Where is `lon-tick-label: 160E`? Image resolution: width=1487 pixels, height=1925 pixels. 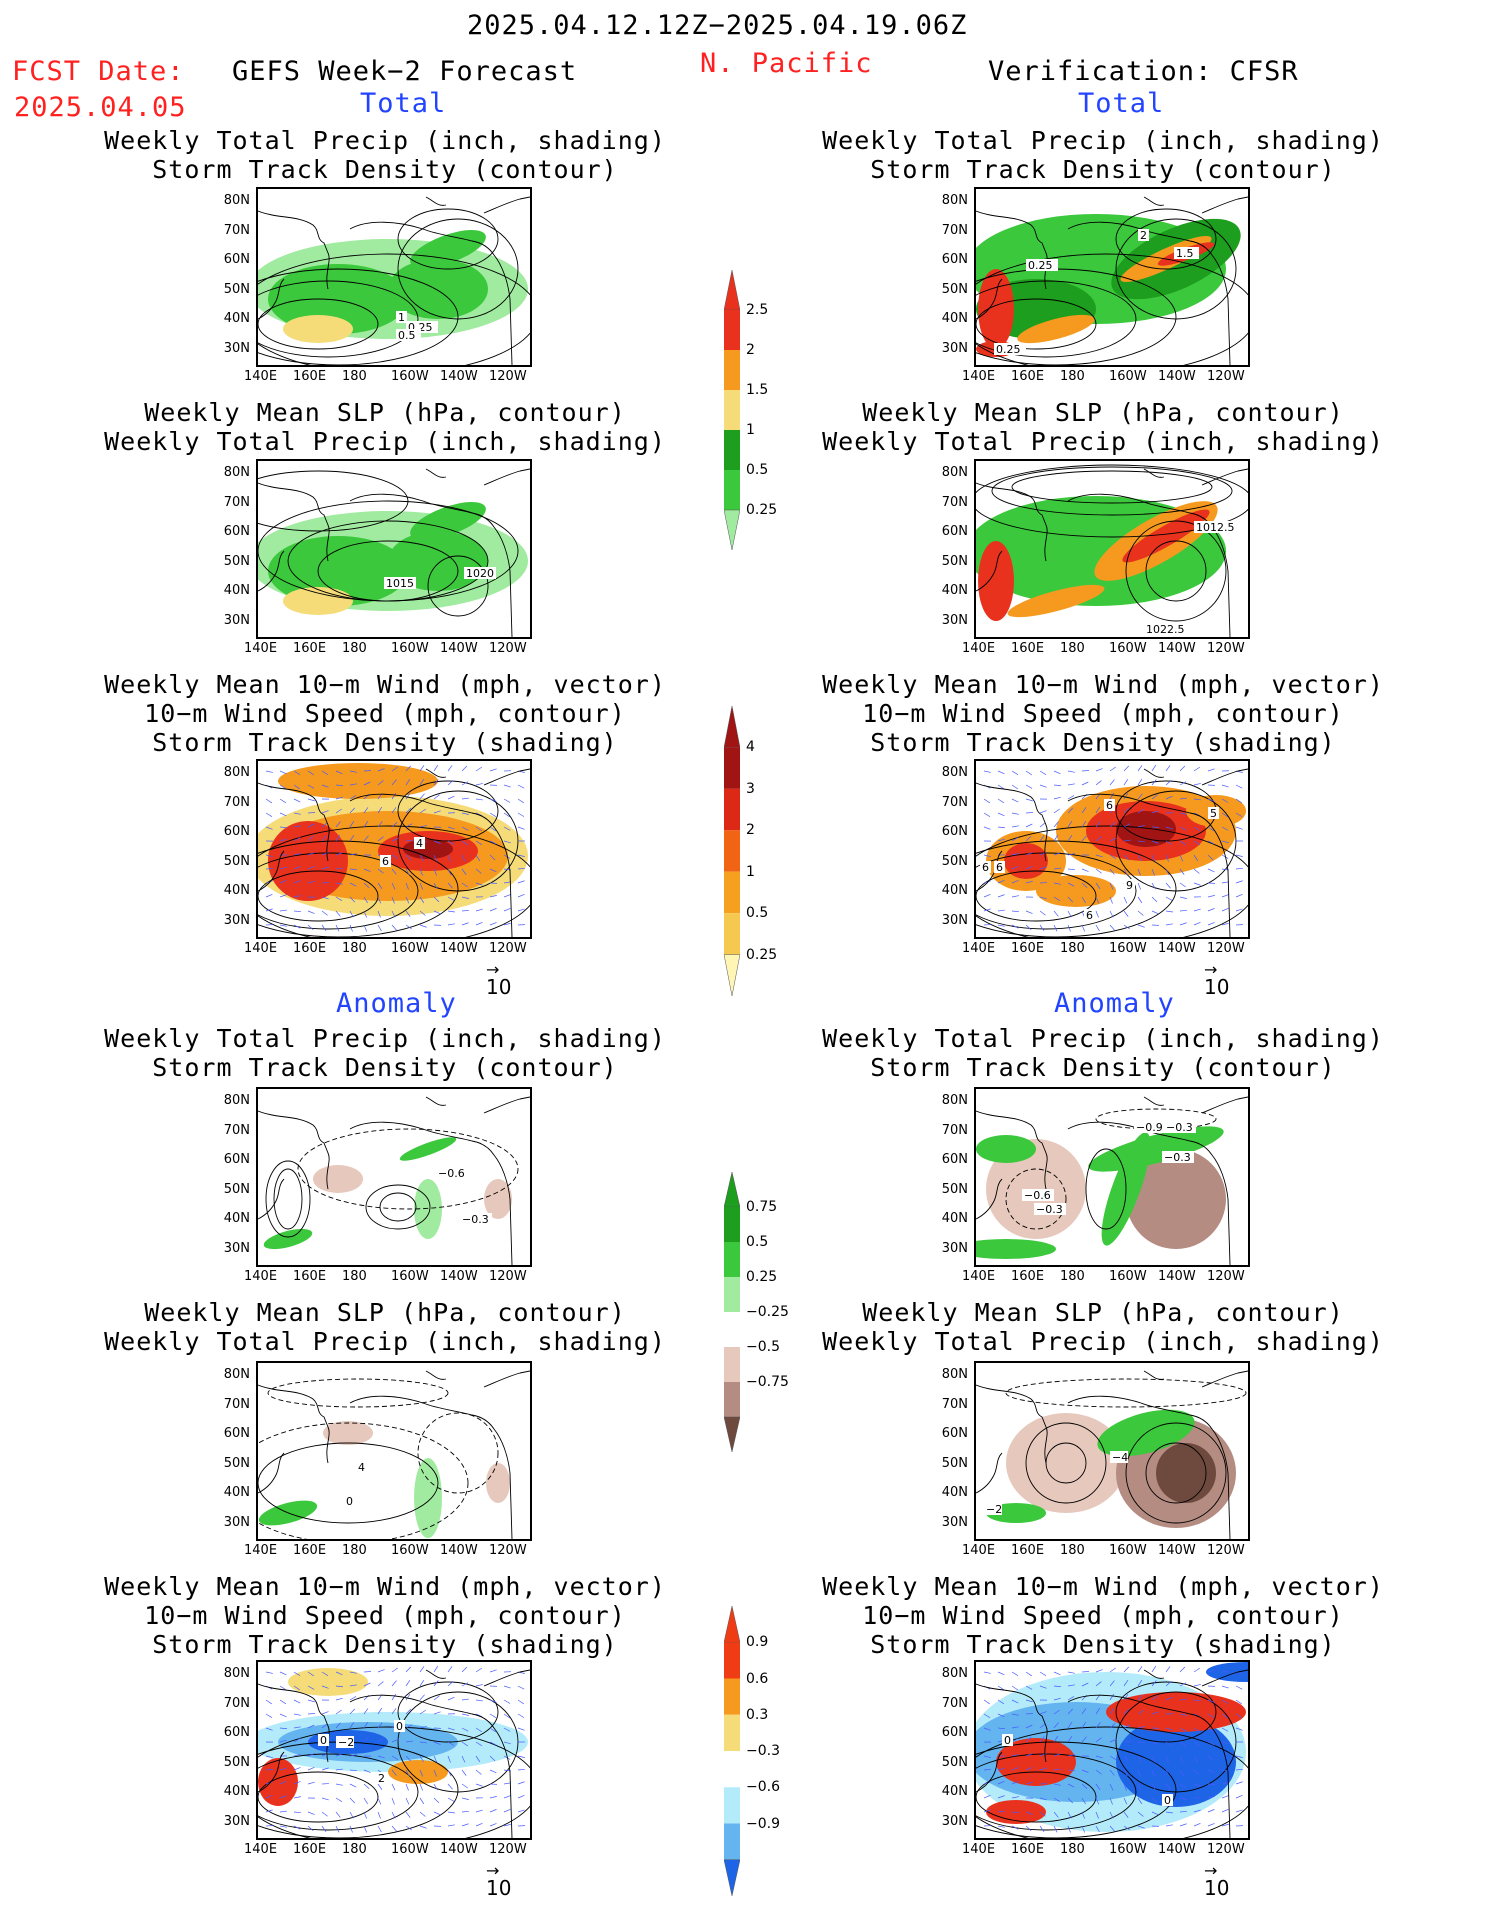
lon-tick-label: 160E is located at coordinates (310, 1849).